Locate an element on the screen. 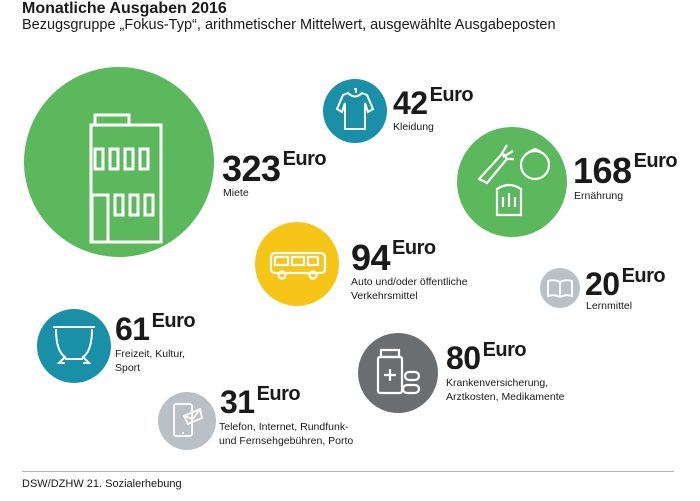 The height and width of the screenshot is (501, 700). value-miete: 323 Euro is located at coordinates (274, 168).